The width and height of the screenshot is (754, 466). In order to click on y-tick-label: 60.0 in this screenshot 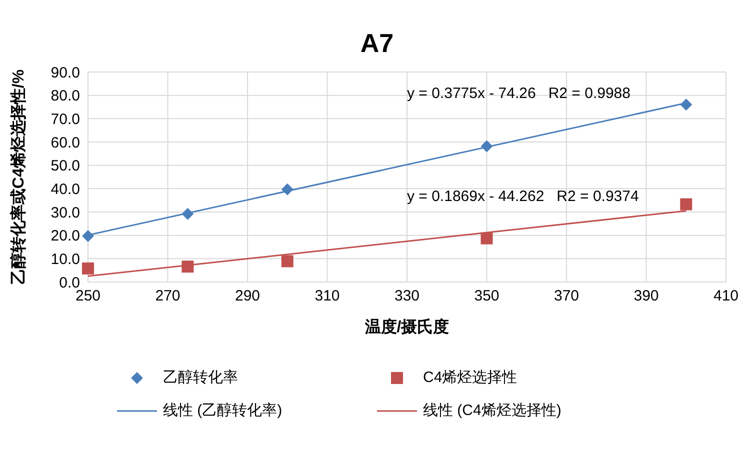, I will do `click(65, 143)`.